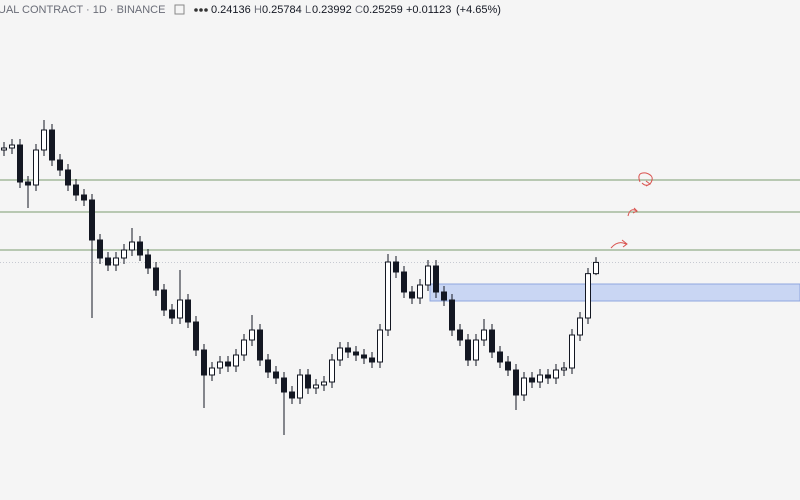 Image resolution: width=800 pixels, height=500 pixels. I want to click on open-value: 0.24136, so click(231, 10).